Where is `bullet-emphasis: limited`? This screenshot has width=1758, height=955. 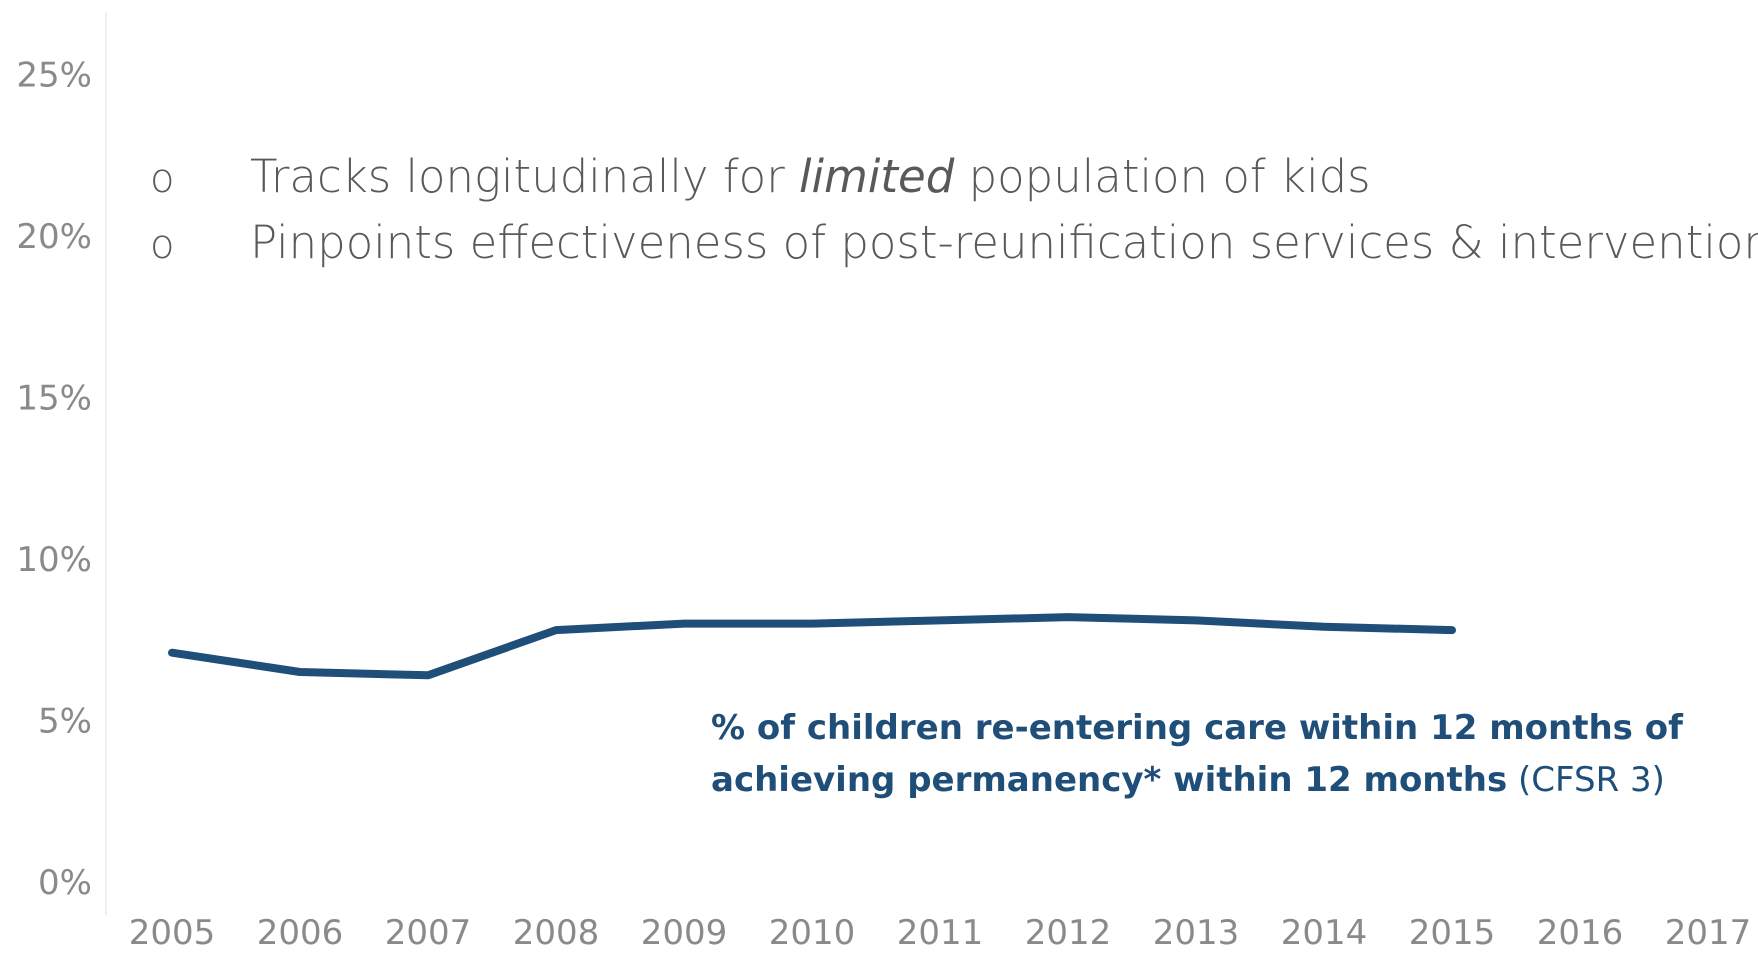
bullet-emphasis: limited is located at coordinates (877, 176).